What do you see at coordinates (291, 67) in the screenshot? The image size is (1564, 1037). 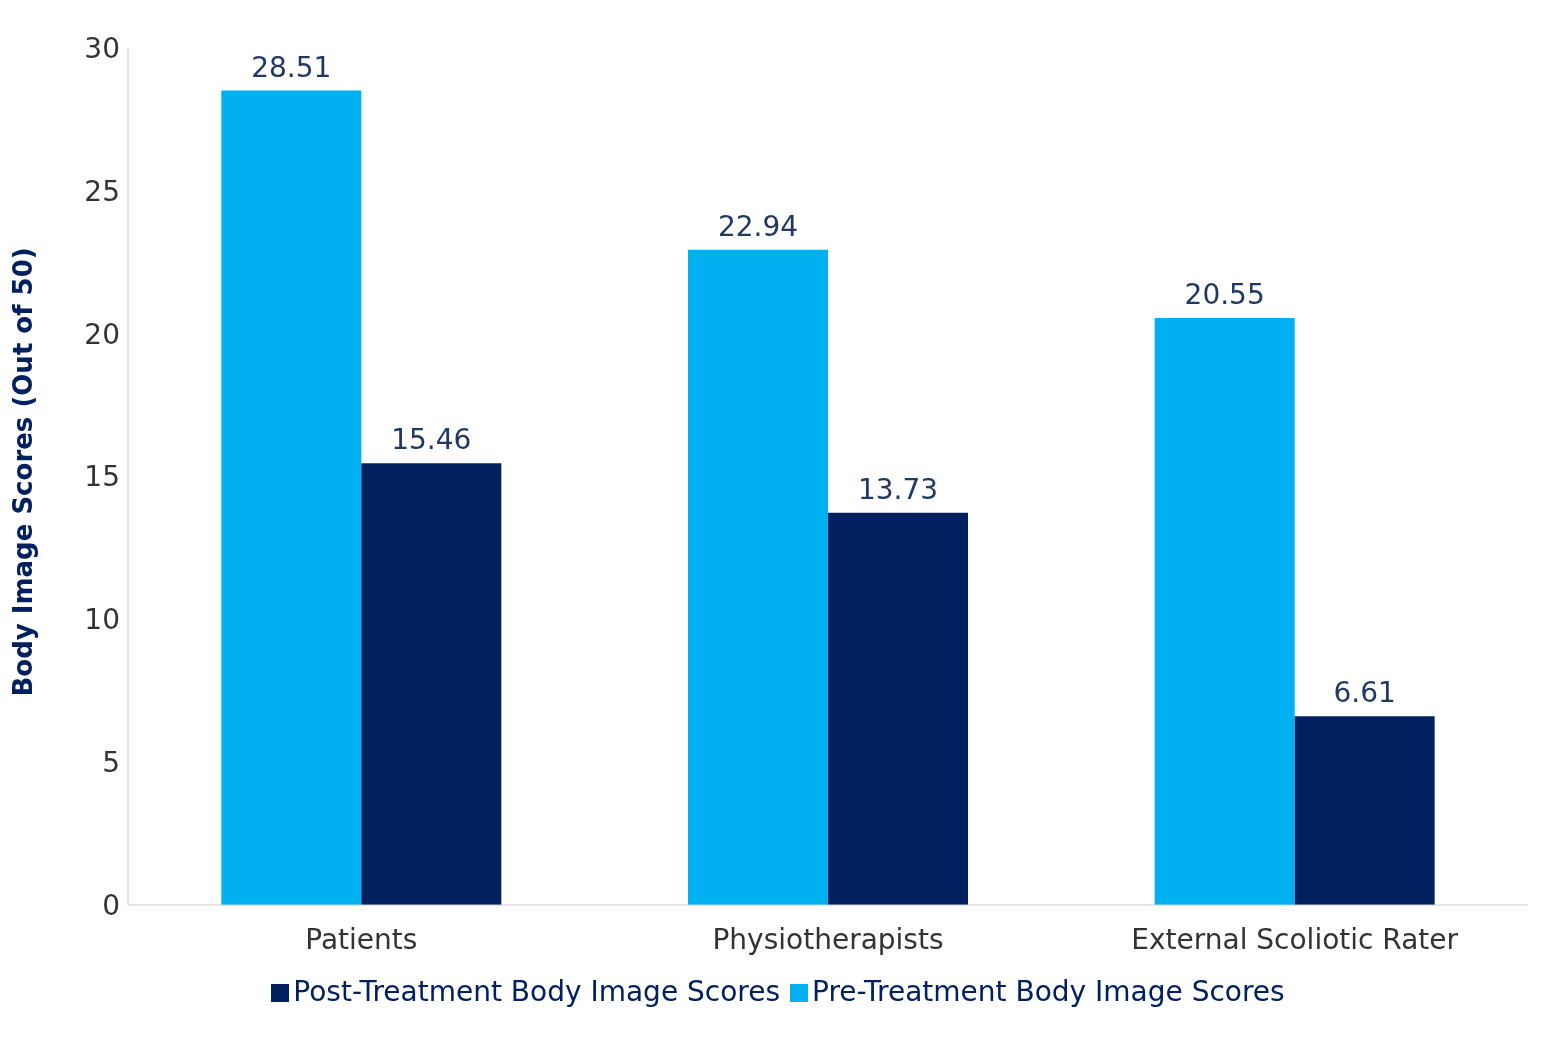 I see `data-label: 28.51` at bounding box center [291, 67].